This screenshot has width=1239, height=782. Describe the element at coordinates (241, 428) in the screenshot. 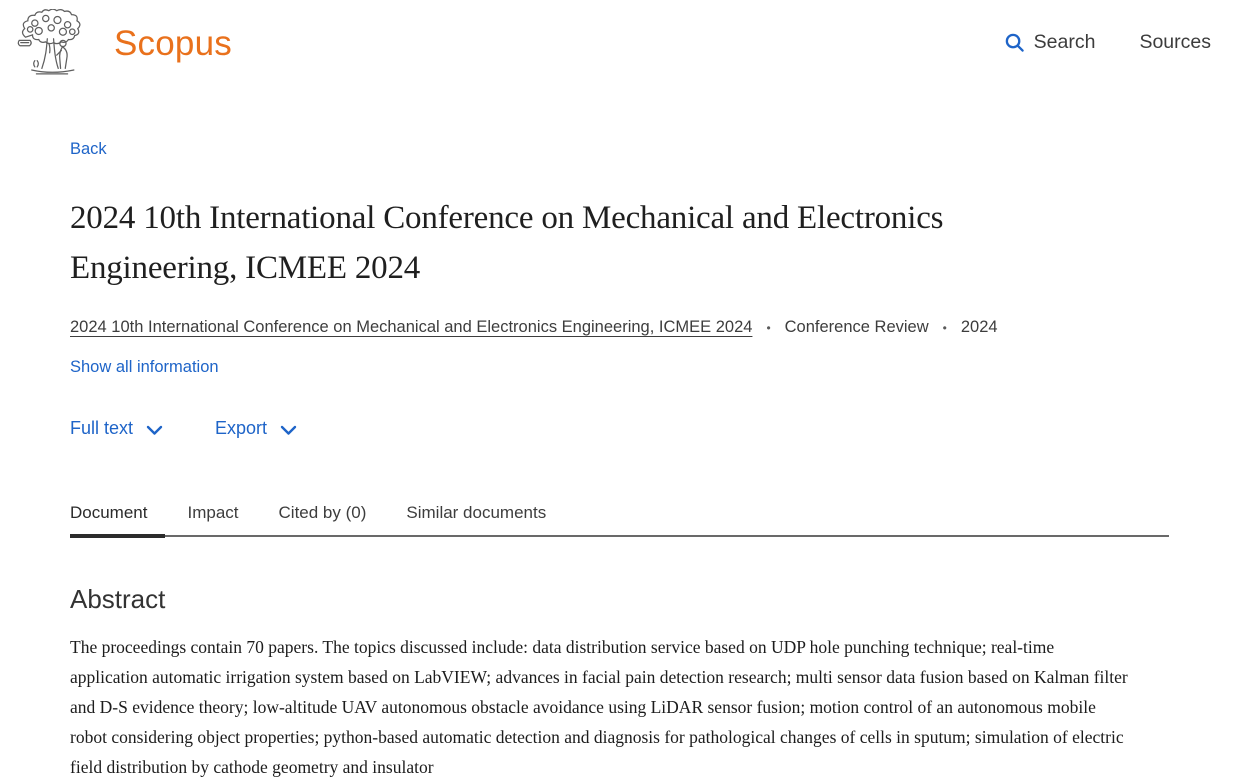

I see `export-label: Export` at that location.